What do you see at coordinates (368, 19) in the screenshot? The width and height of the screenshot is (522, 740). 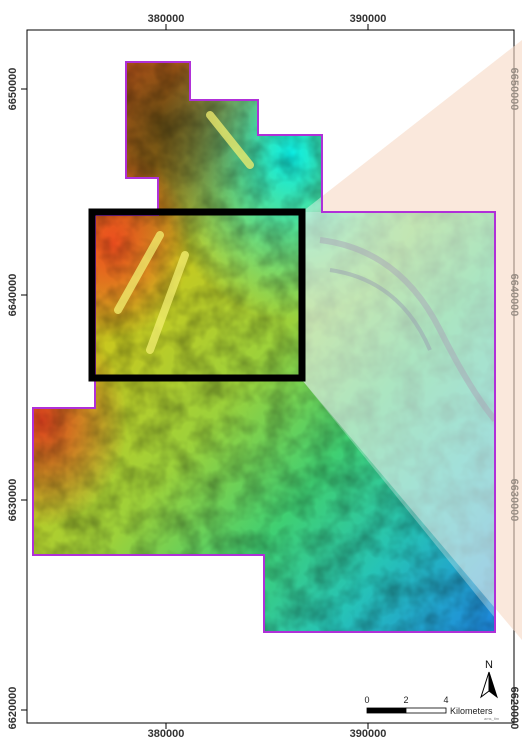 I see `top-label-390000: 390000` at bounding box center [368, 19].